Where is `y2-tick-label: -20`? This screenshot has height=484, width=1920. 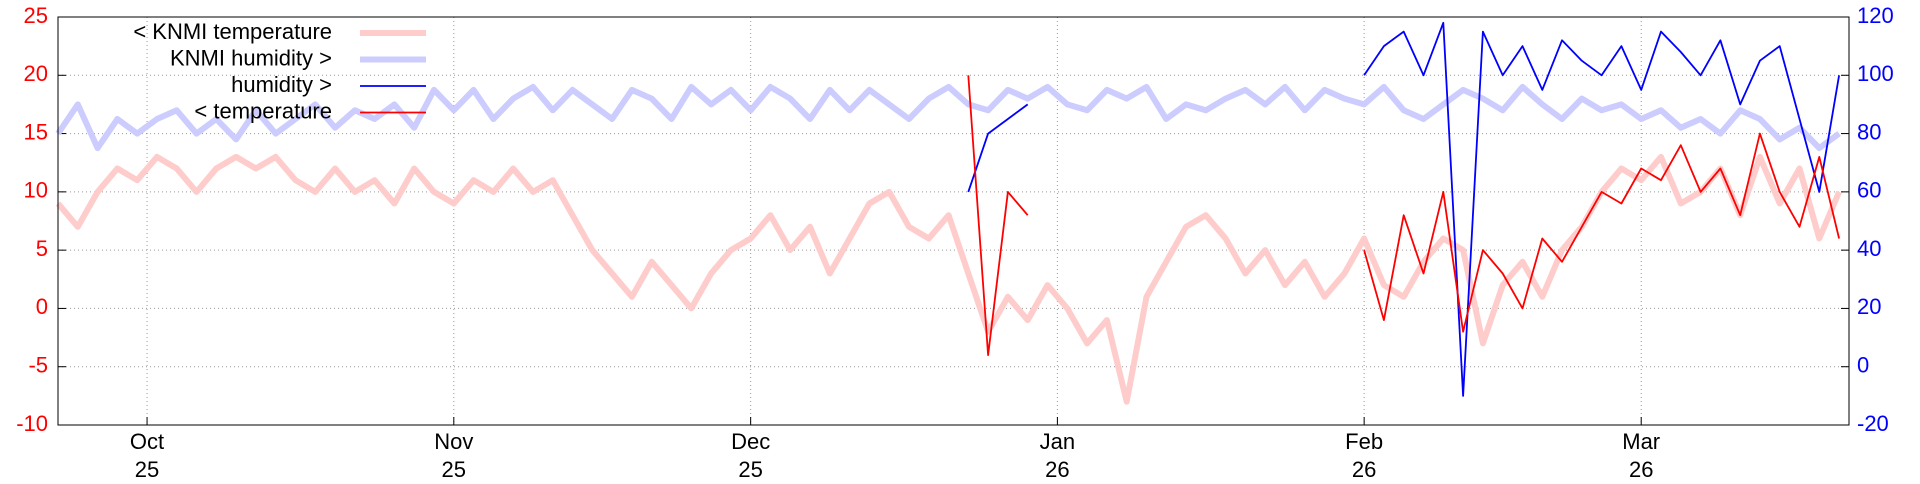
y2-tick-label: -20 is located at coordinates (1873, 423).